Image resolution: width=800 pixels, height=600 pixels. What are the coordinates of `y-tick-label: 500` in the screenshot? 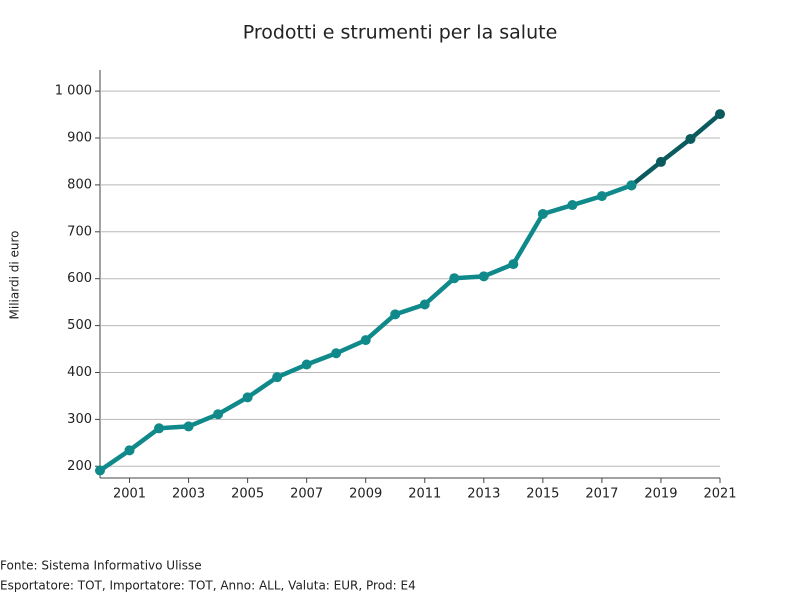 It's located at (79, 325).